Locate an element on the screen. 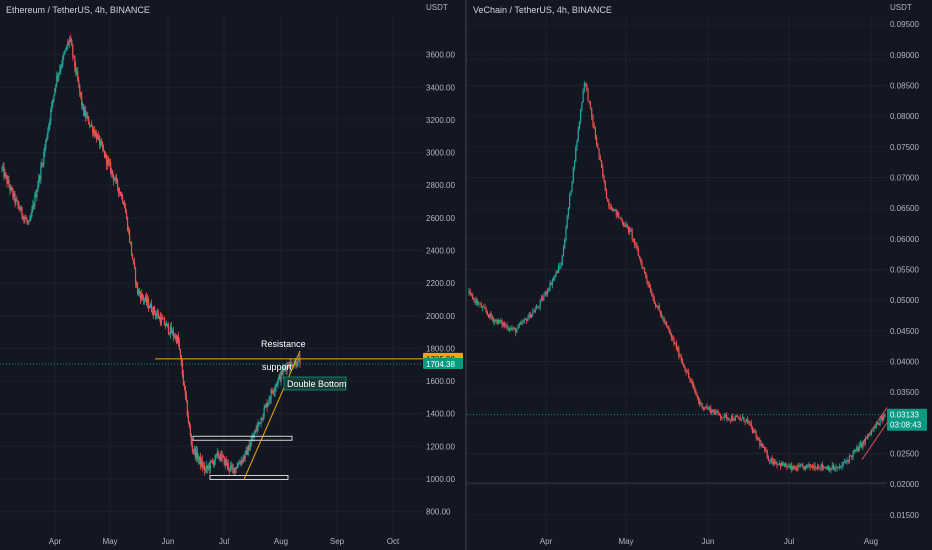 The width and height of the screenshot is (932, 550). x-tick-label: May is located at coordinates (625, 541).